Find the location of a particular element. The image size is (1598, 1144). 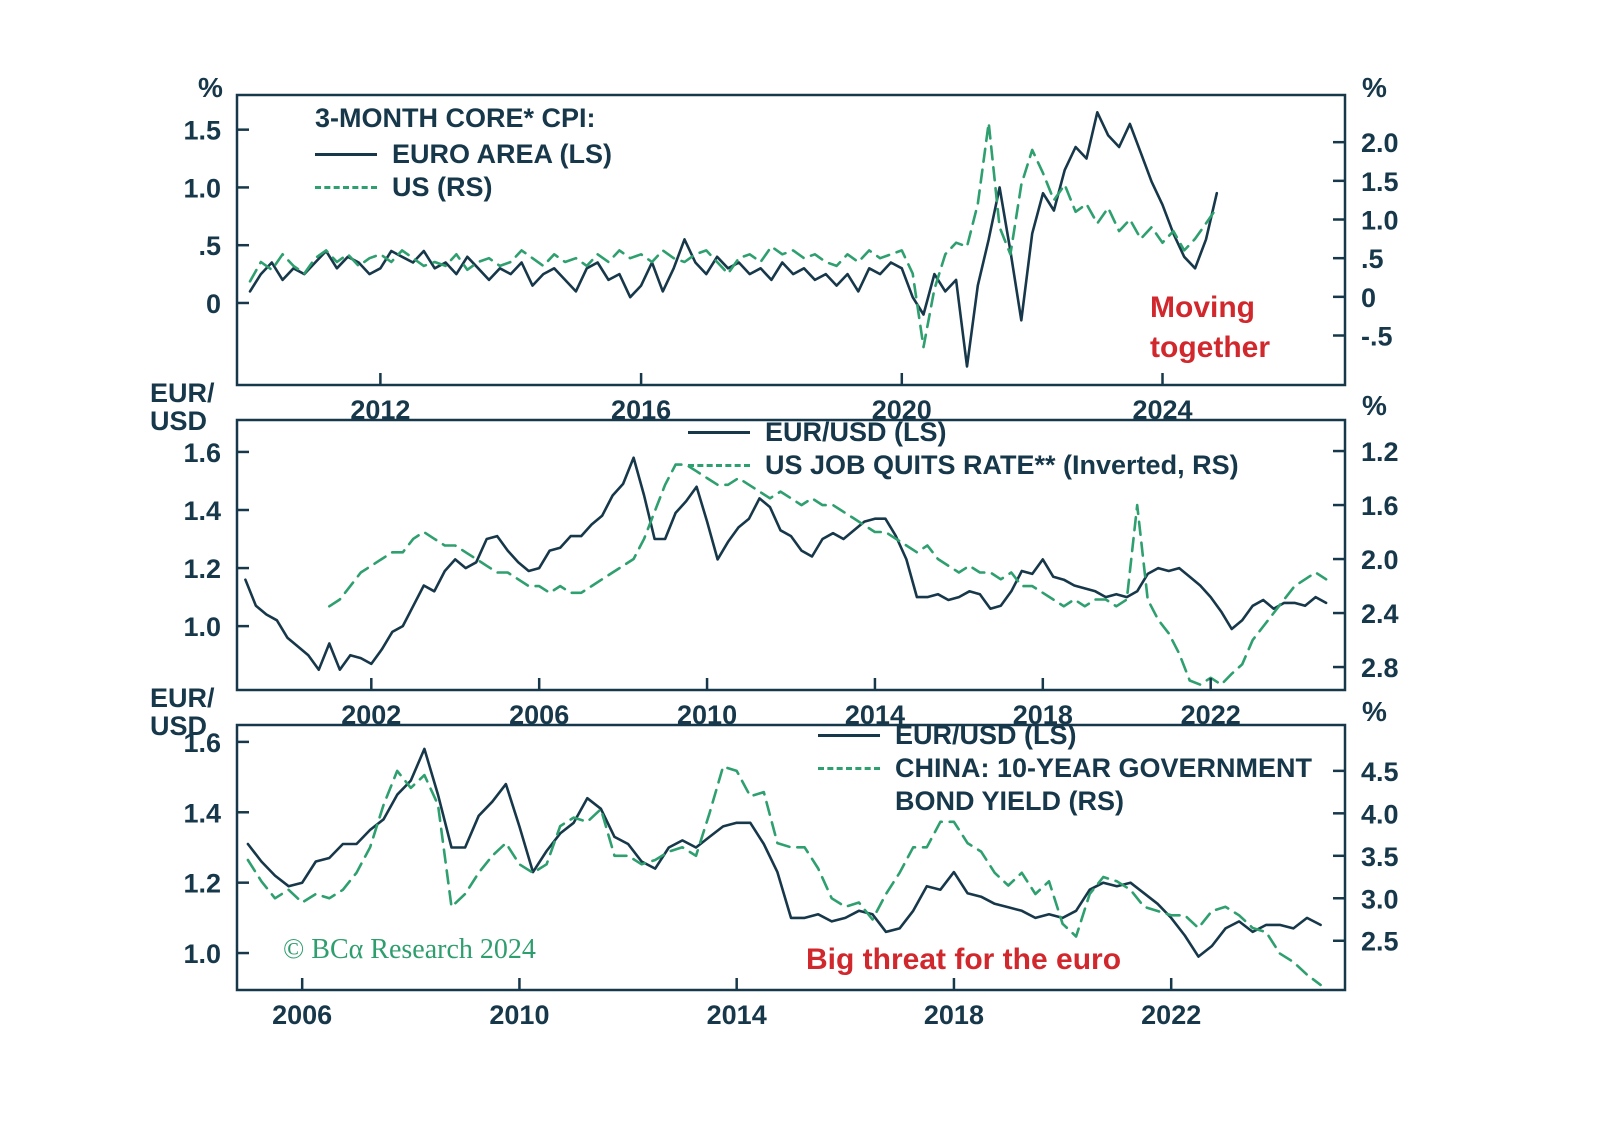

p1-left-axis-unit: % is located at coordinates (210, 87).